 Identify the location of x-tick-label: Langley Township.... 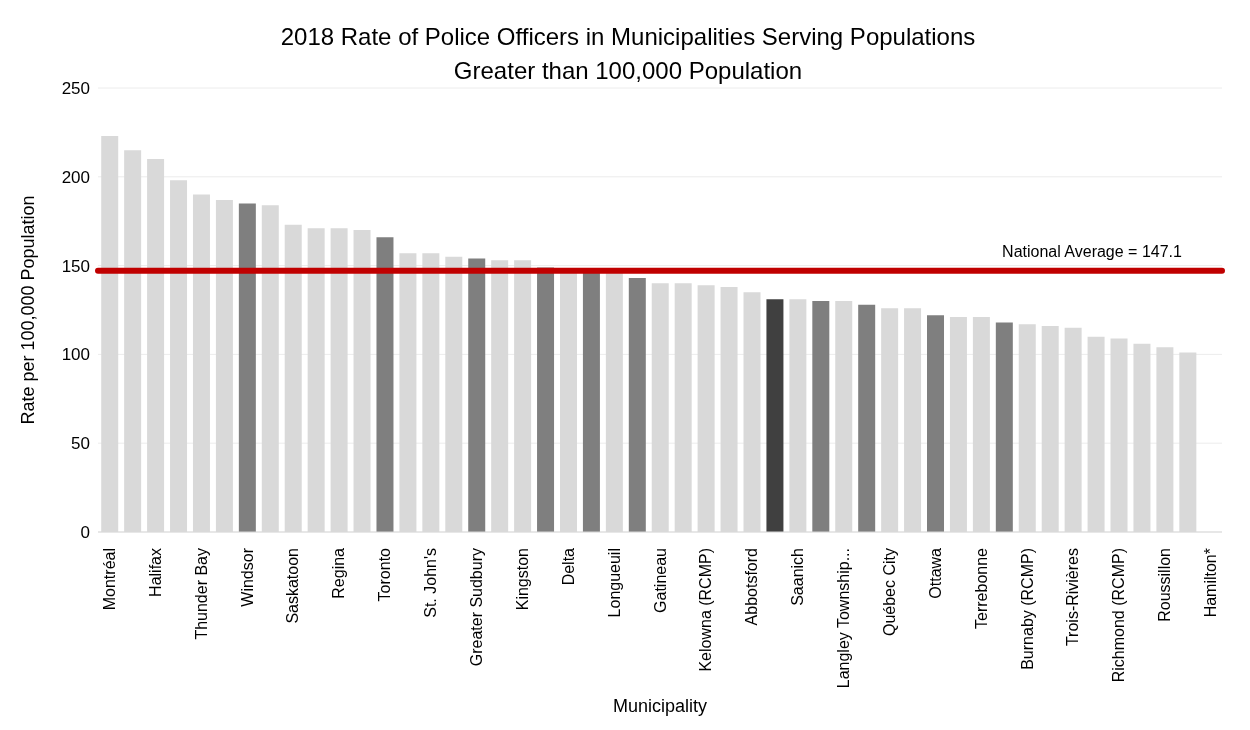
(844, 618).